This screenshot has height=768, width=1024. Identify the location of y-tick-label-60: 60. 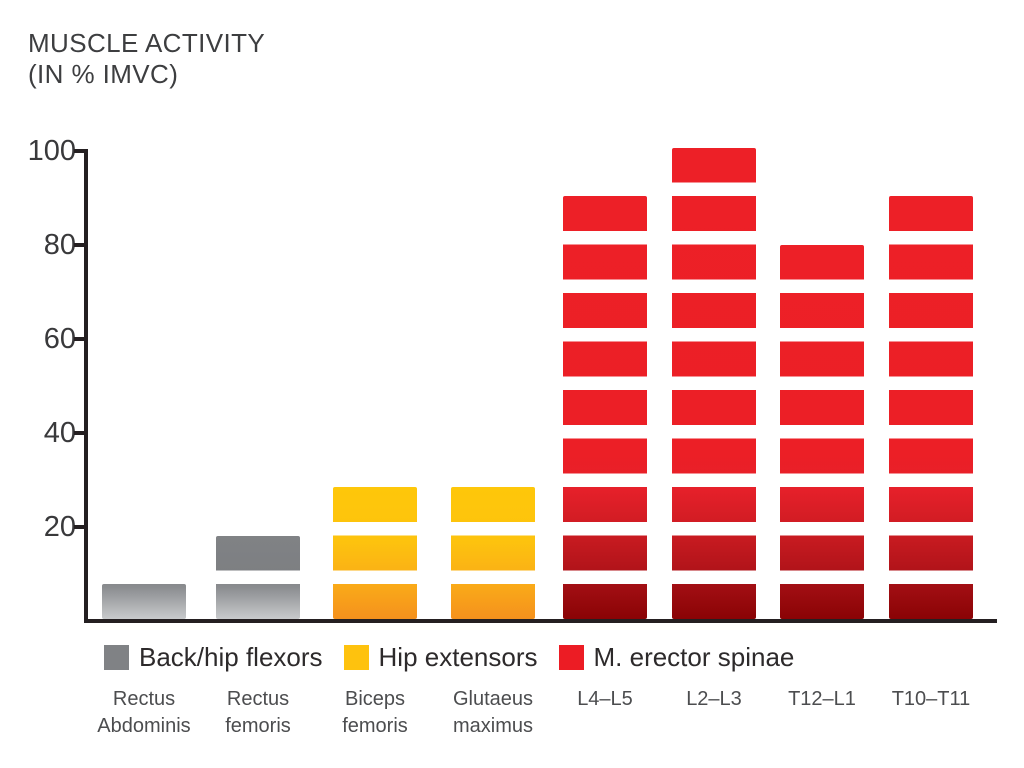
(59, 339).